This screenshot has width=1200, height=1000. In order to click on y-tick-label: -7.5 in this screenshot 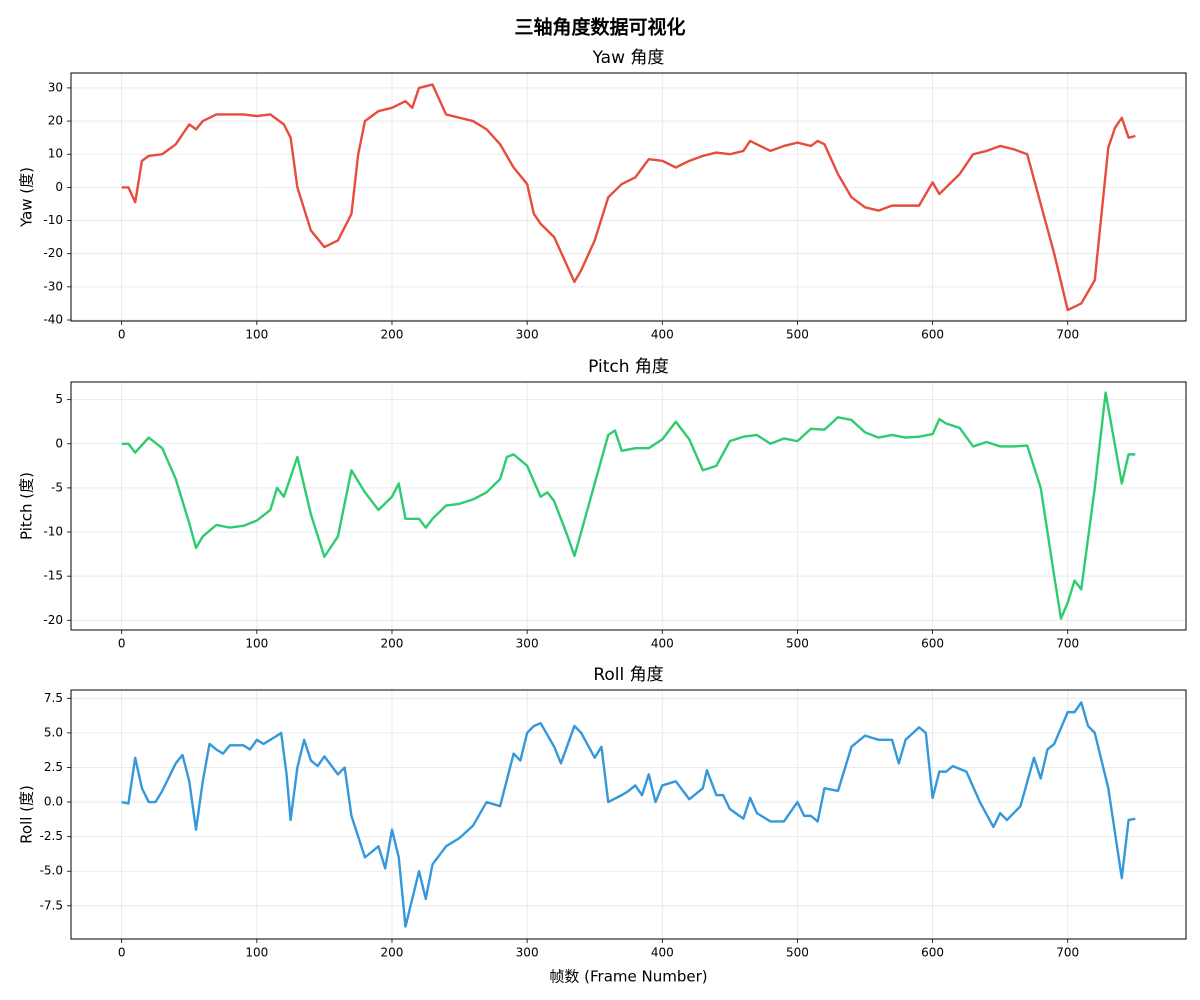, I will do `click(51, 905)`.